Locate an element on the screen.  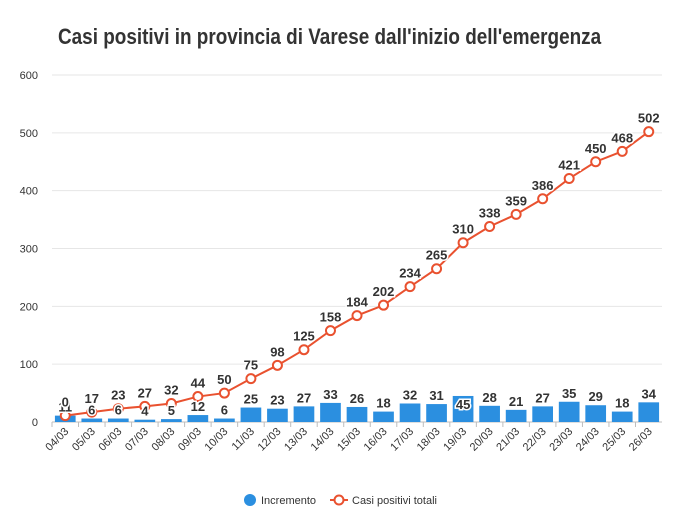
x-tick-label: 20/03 is located at coordinates (482, 440).